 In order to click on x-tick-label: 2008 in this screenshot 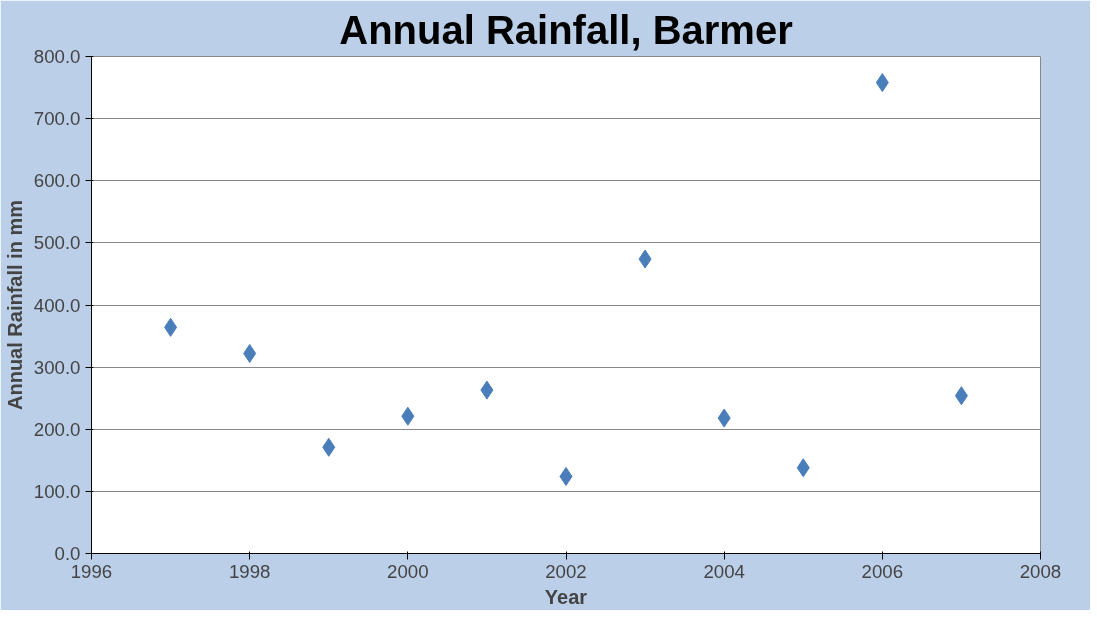, I will do `click(1040, 571)`.